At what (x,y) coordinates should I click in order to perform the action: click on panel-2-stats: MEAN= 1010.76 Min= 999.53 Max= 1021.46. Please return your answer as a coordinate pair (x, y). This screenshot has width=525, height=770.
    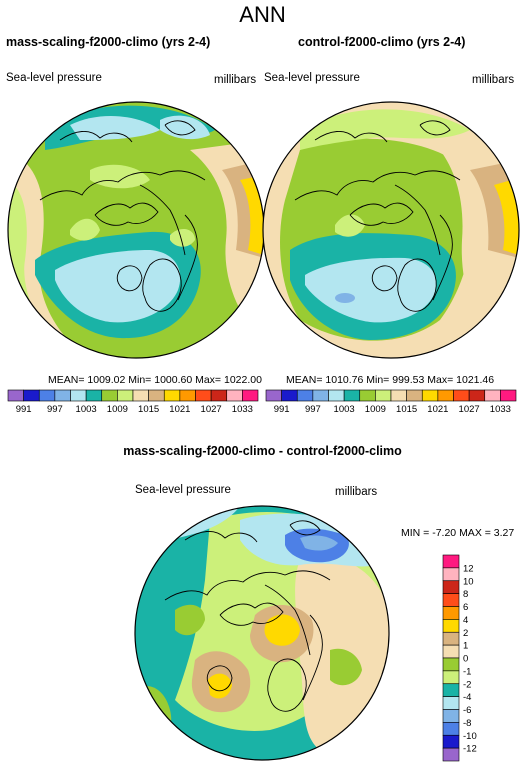
    Looking at the image, I should click on (390, 380).